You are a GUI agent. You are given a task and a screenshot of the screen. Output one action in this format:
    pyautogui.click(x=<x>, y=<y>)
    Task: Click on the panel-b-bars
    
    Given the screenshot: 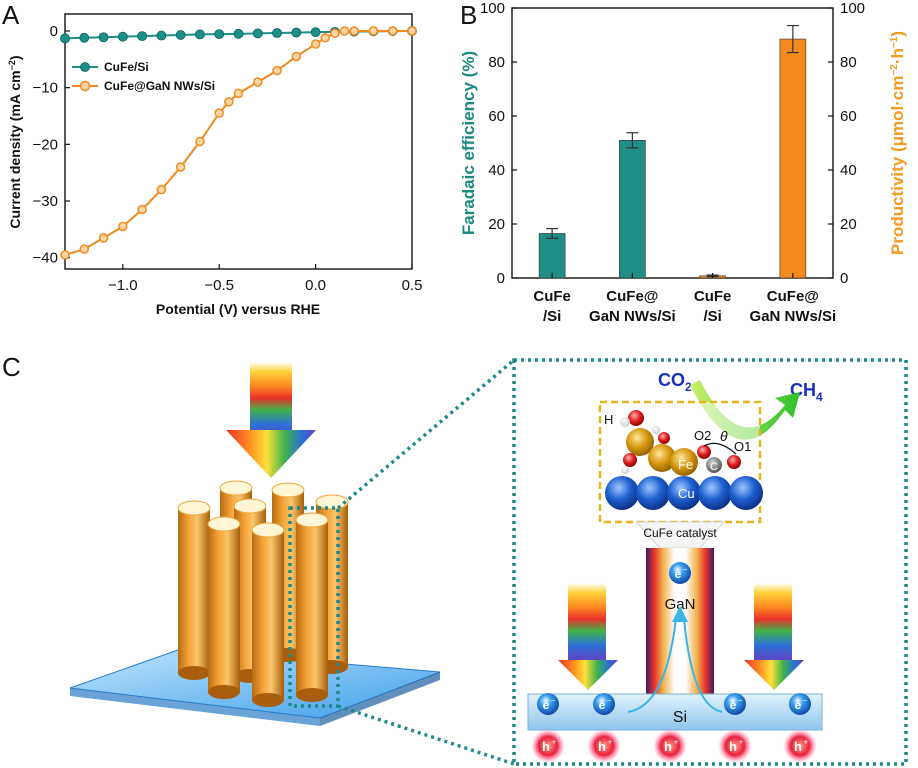 What is the action you would take?
    pyautogui.click(x=672, y=151)
    